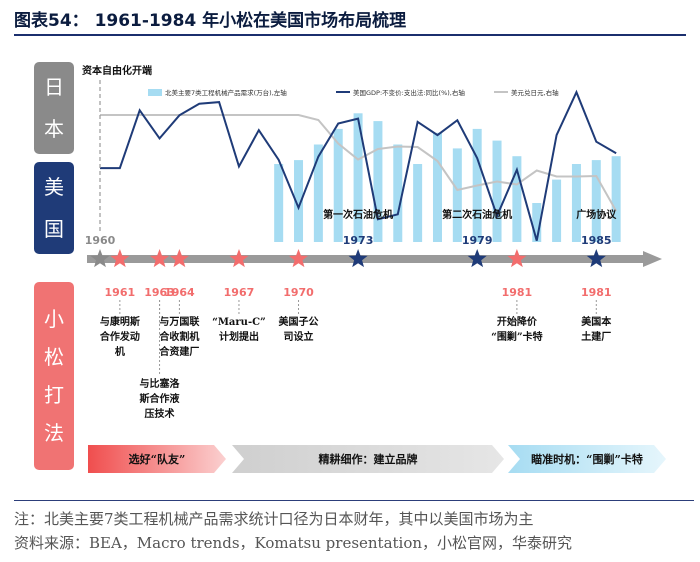 The image size is (700, 562). I want to click on row-label-char: 本, so click(54, 129).